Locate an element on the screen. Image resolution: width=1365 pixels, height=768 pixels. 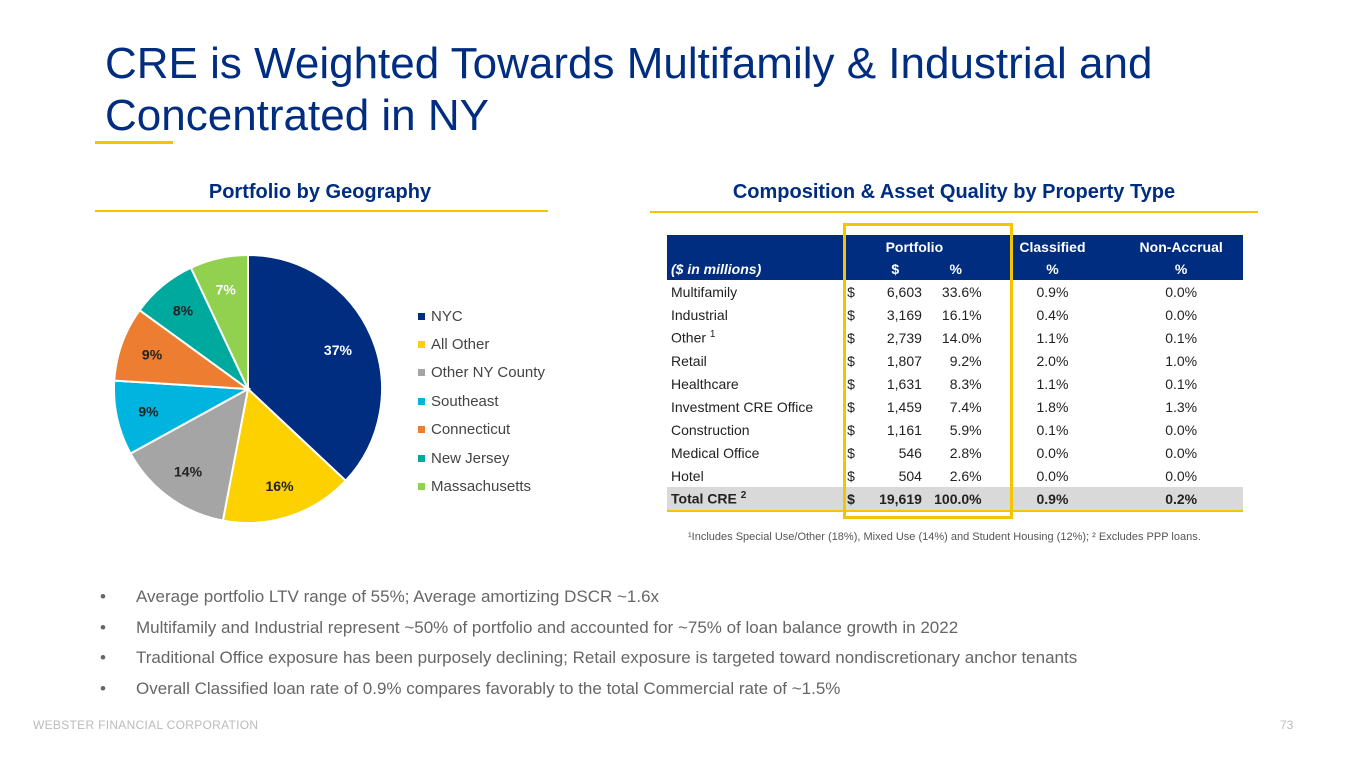
row-amount: 1,631 is located at coordinates (904, 383).